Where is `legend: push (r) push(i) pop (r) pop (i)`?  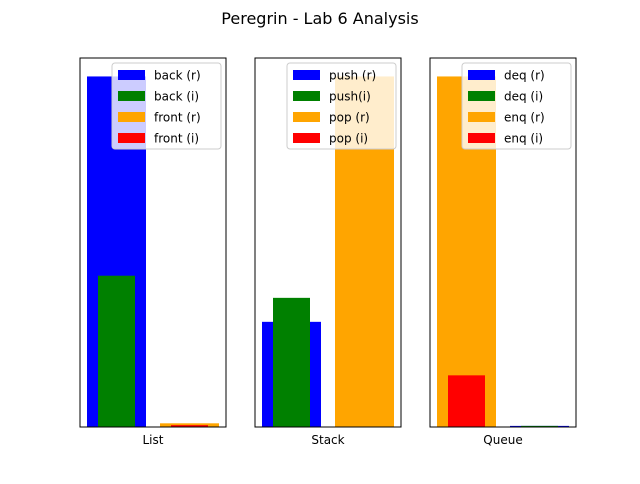 legend: push (r) push(i) pop (r) pop (i) is located at coordinates (341, 106).